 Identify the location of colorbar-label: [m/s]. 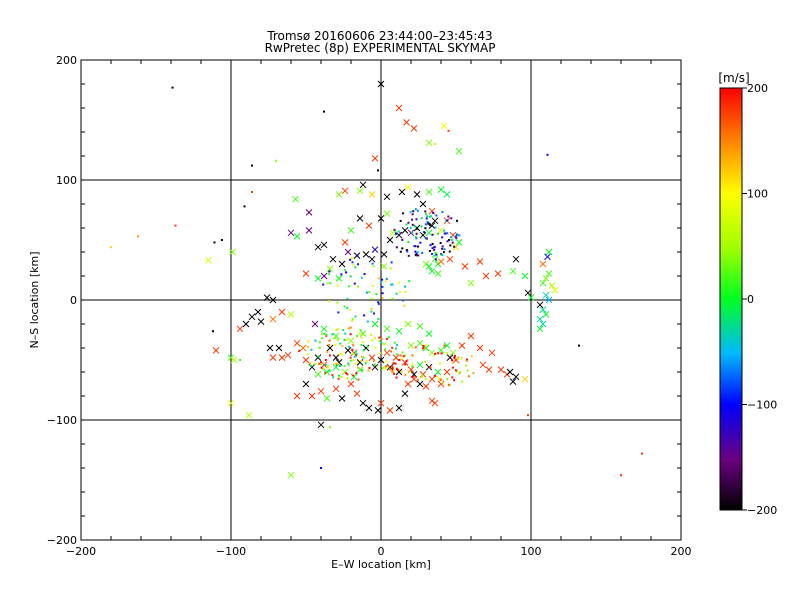
(733, 78).